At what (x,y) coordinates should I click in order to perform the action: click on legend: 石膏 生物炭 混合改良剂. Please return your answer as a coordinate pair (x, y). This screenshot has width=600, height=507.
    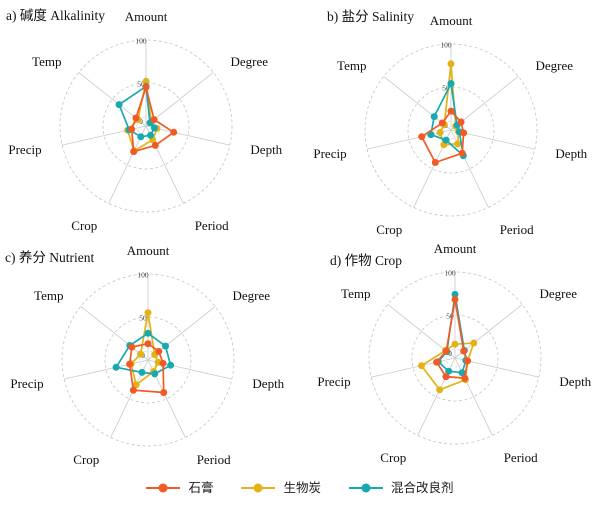
    Looking at the image, I should click on (300, 488).